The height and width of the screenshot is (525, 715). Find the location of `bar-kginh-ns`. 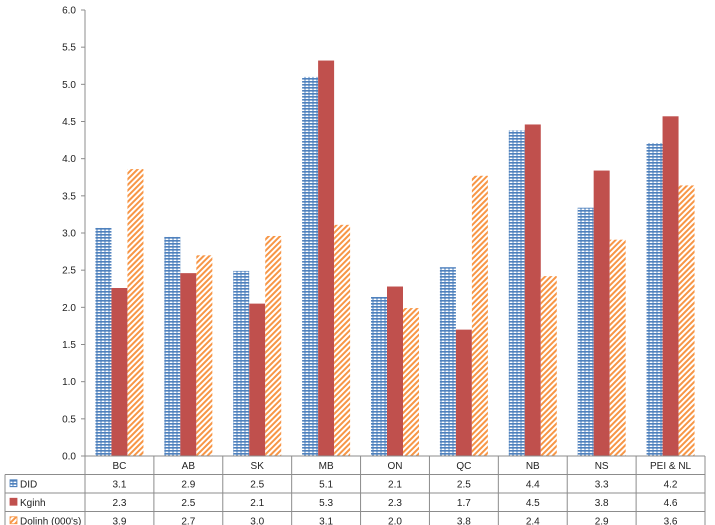

bar-kginh-ns is located at coordinates (601, 313).